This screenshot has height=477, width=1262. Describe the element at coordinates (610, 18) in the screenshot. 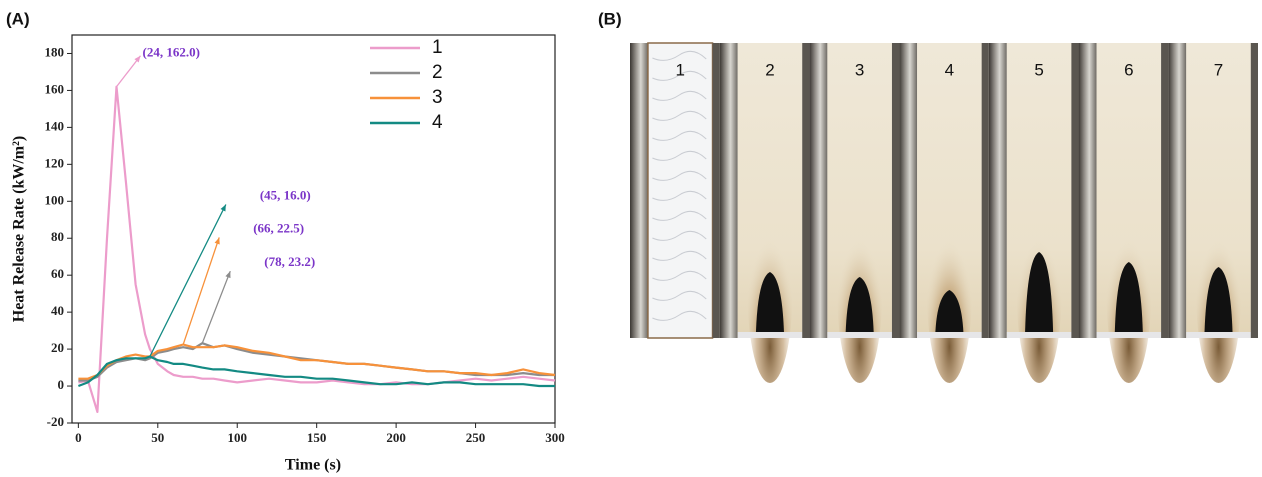

I see `panel-label: (B)` at that location.